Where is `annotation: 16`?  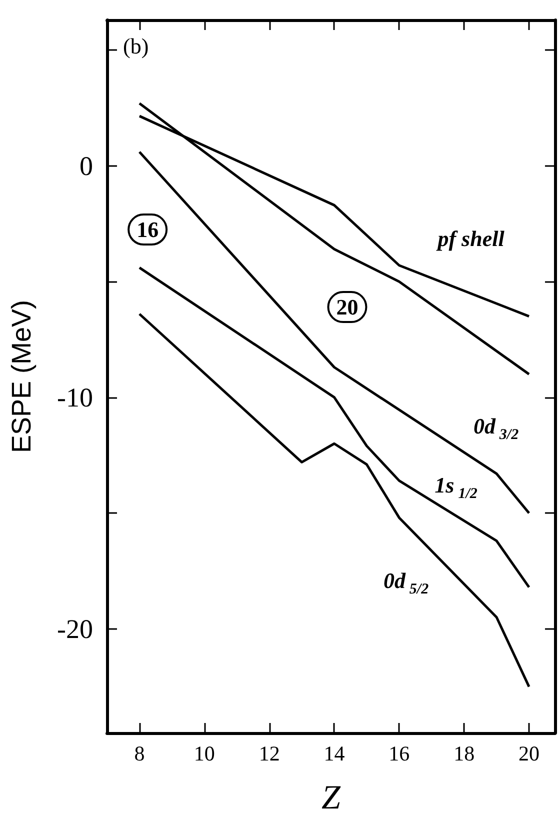
annotation: 16 is located at coordinates (147, 229).